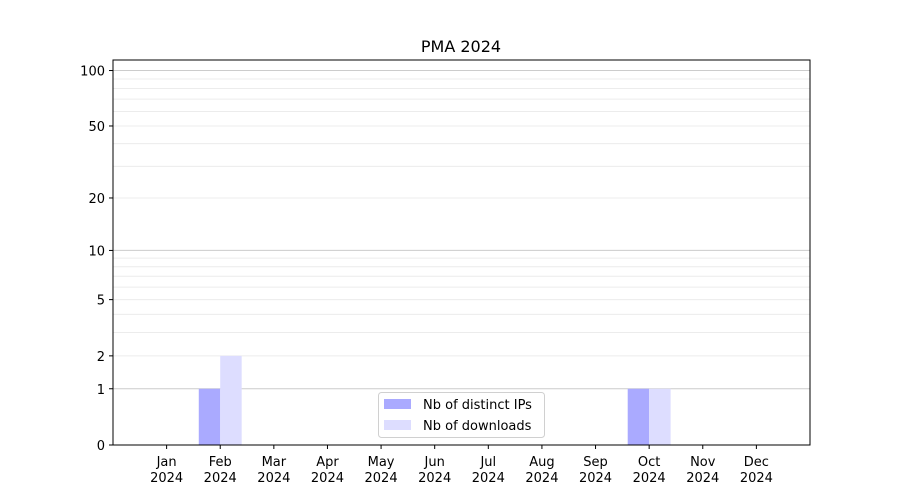 Image resolution: width=900 pixels, height=504 pixels. Describe the element at coordinates (220, 462) in the screenshot. I see `x-tick-label: Feb` at that location.